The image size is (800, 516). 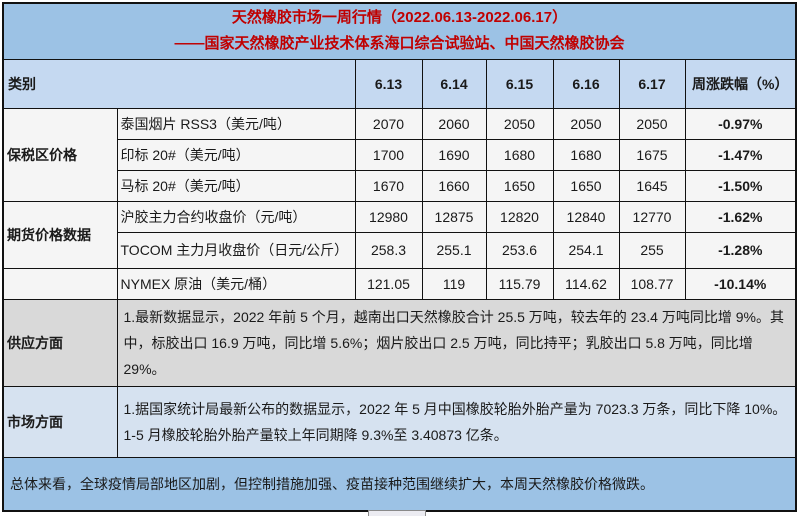 I want to click on cell-value: 114.62, so click(x=586, y=283).